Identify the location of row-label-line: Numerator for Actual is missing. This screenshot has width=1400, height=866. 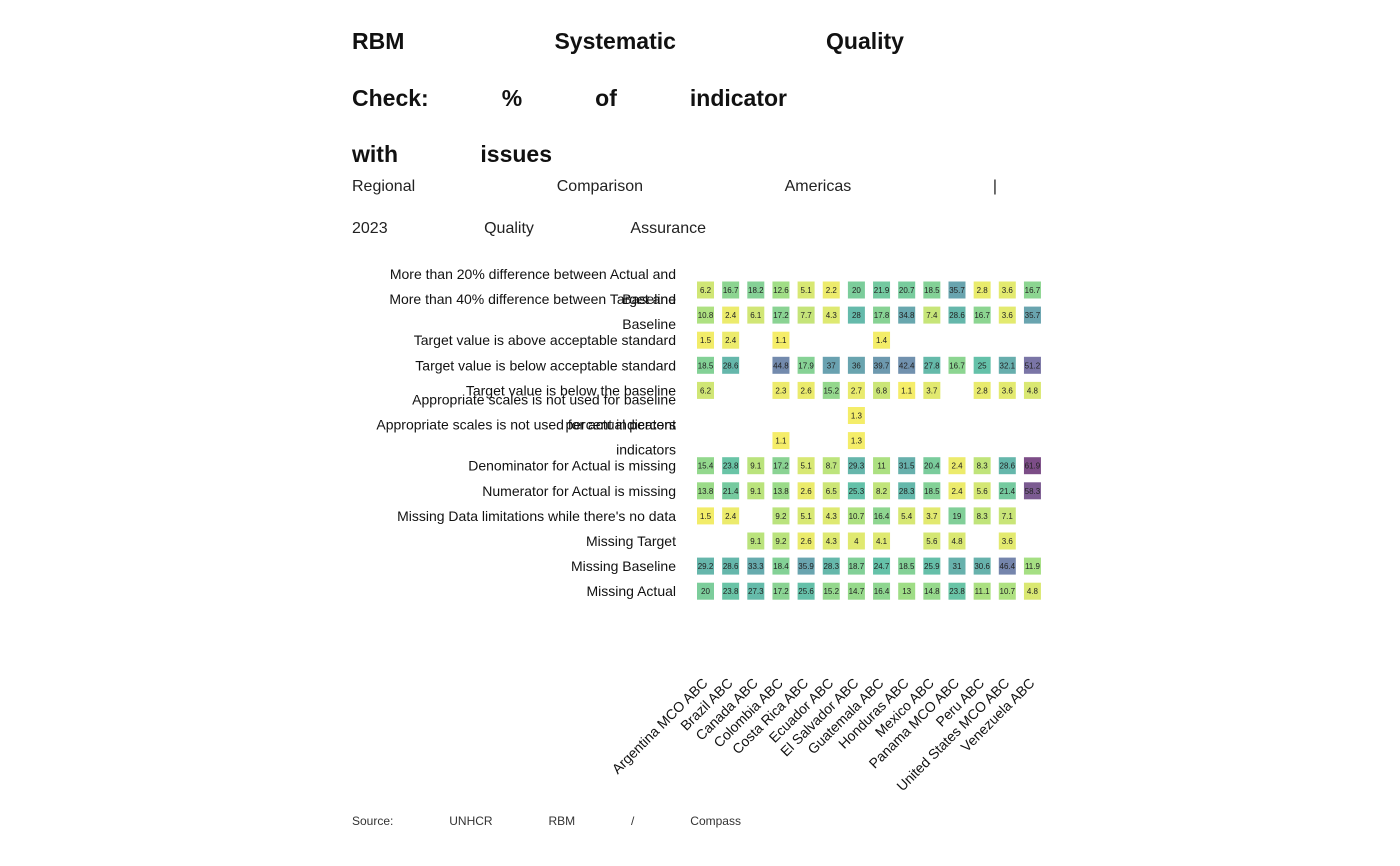
(579, 491).